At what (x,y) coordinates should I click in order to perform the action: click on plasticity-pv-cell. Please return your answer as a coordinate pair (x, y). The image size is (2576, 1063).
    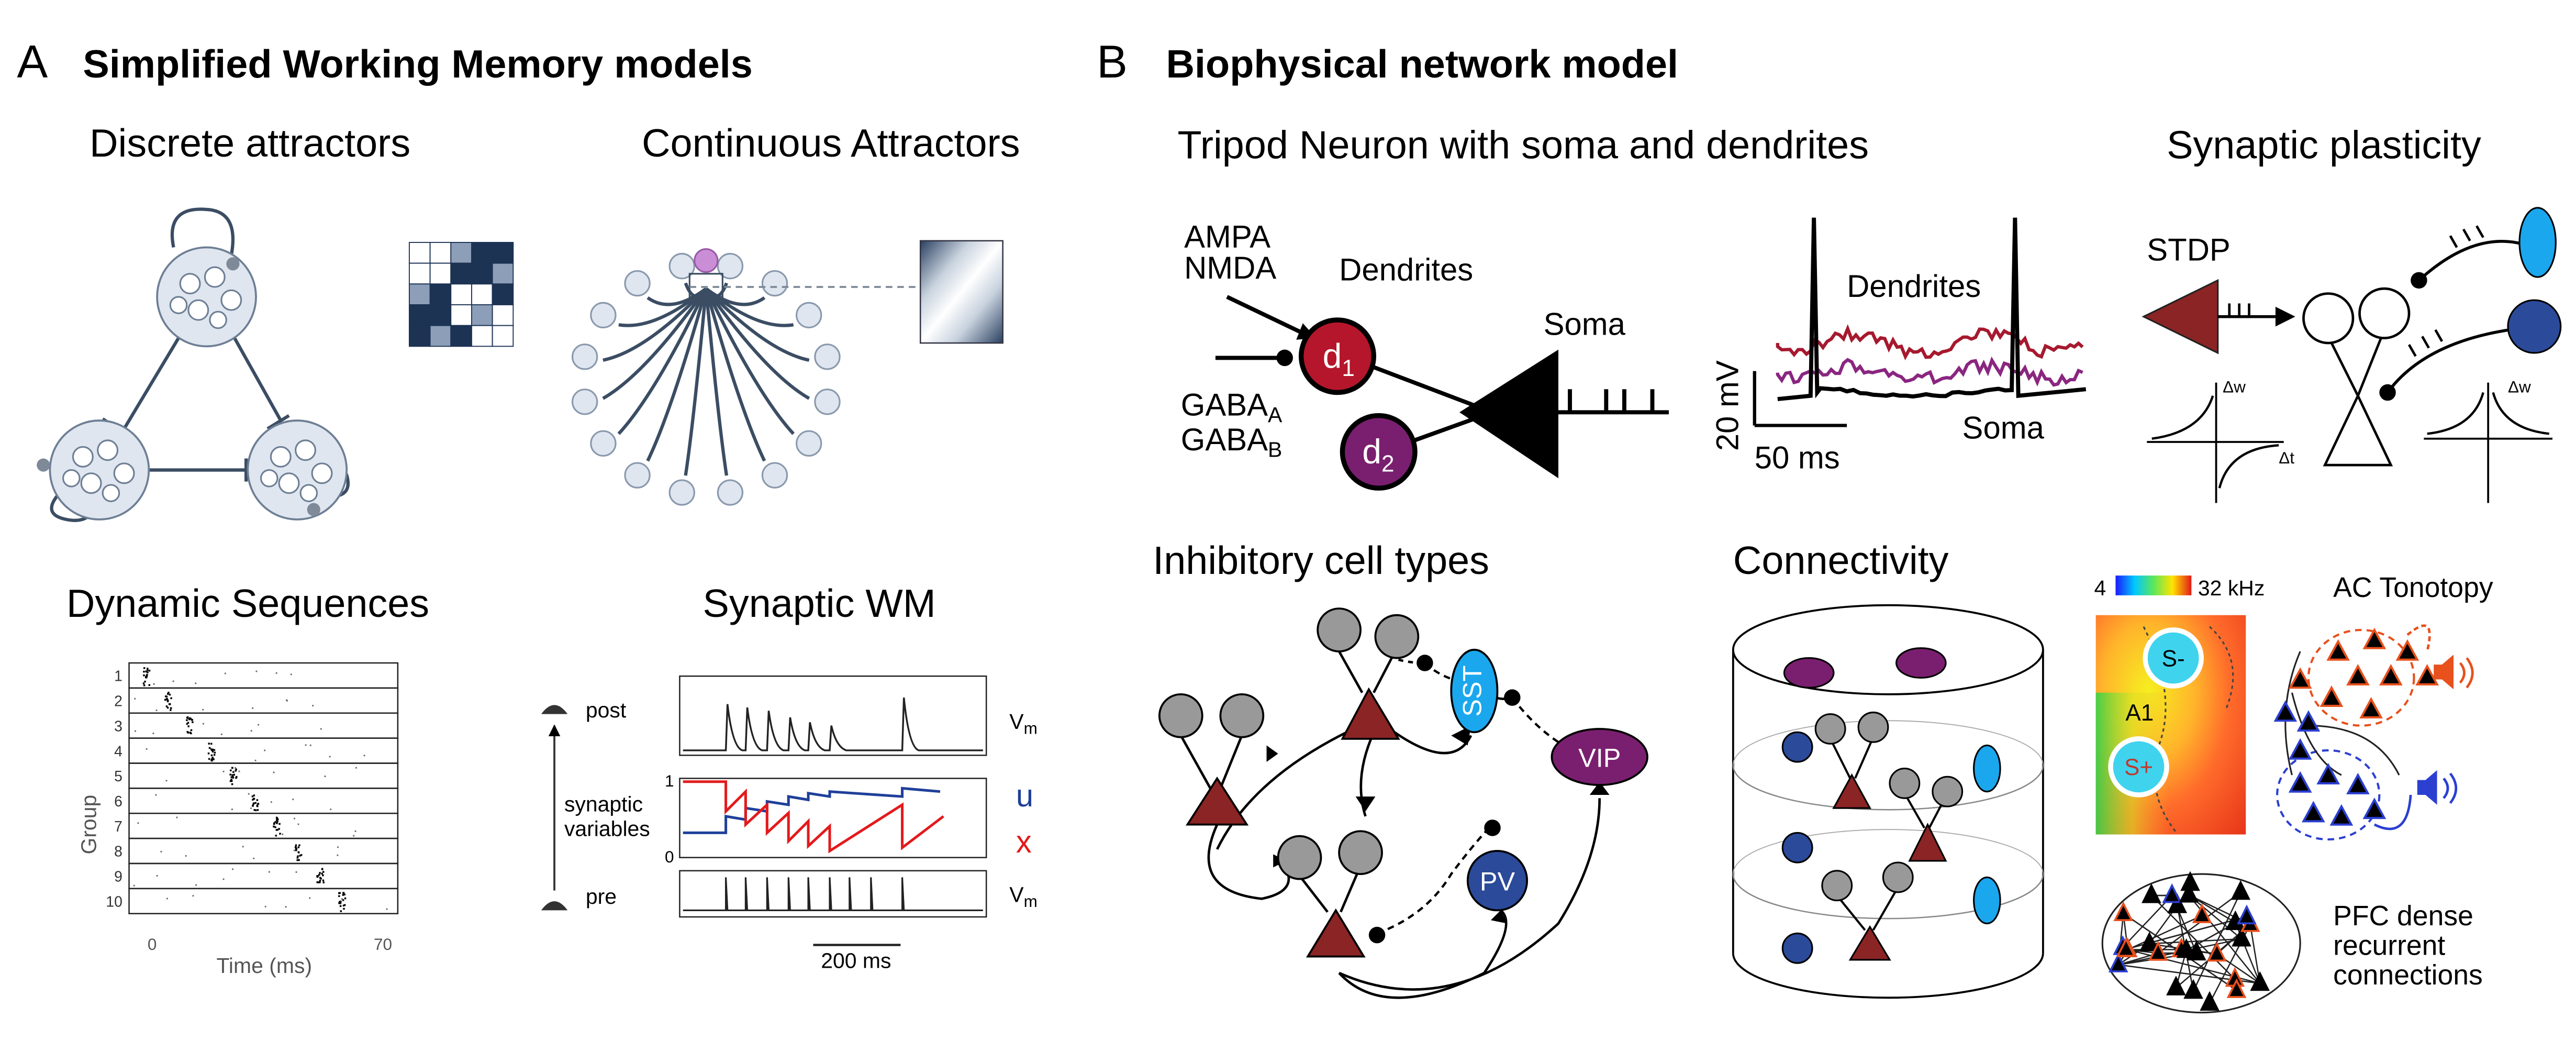
    Looking at the image, I should click on (2534, 326).